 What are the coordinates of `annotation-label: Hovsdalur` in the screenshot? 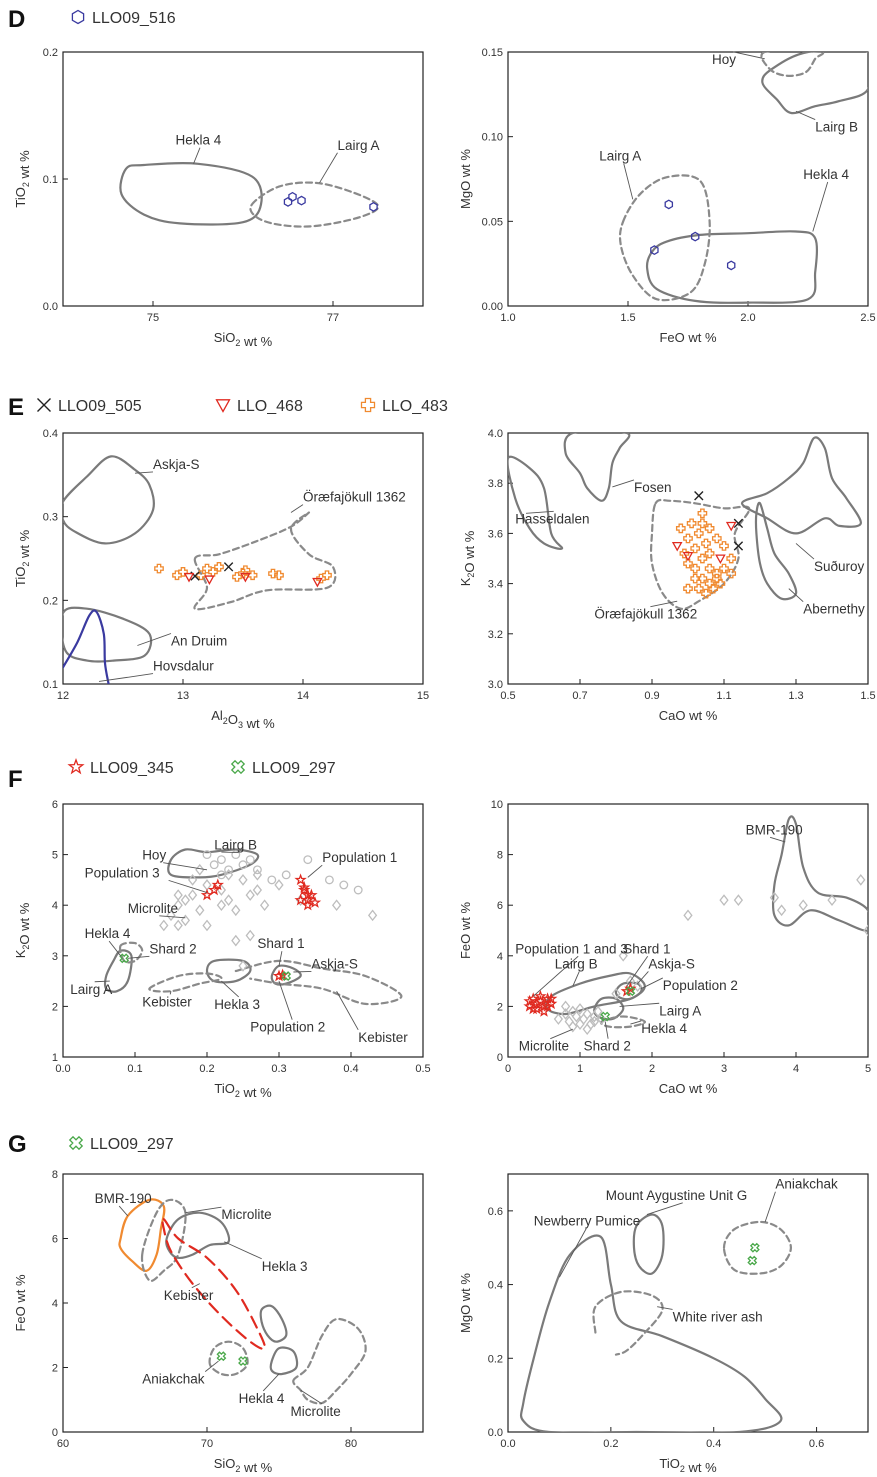 It's located at (183, 666).